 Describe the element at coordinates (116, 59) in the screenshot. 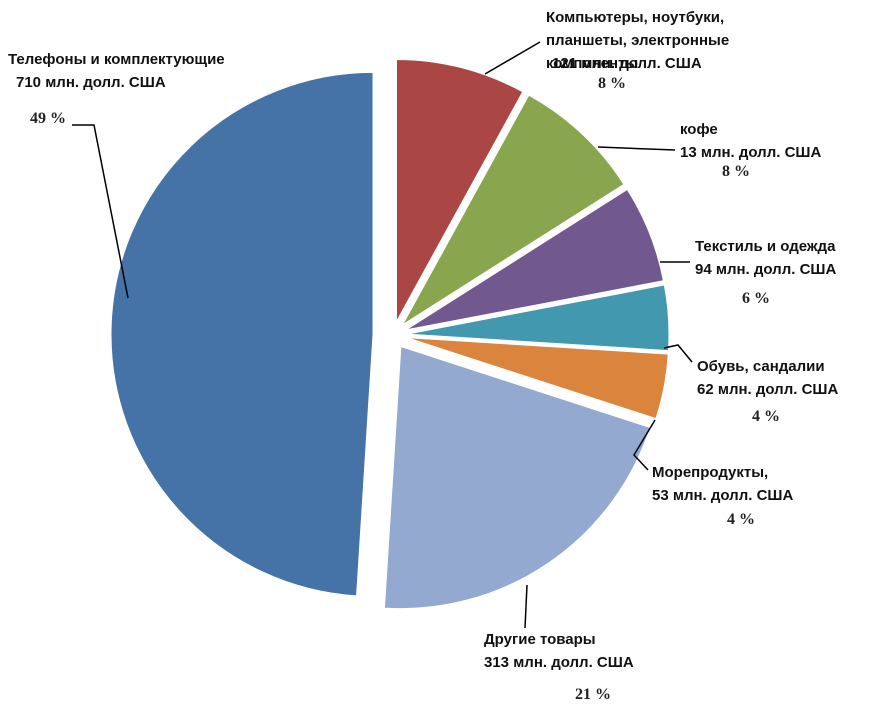

I see `category-label: Телефоны и комплектующие` at that location.